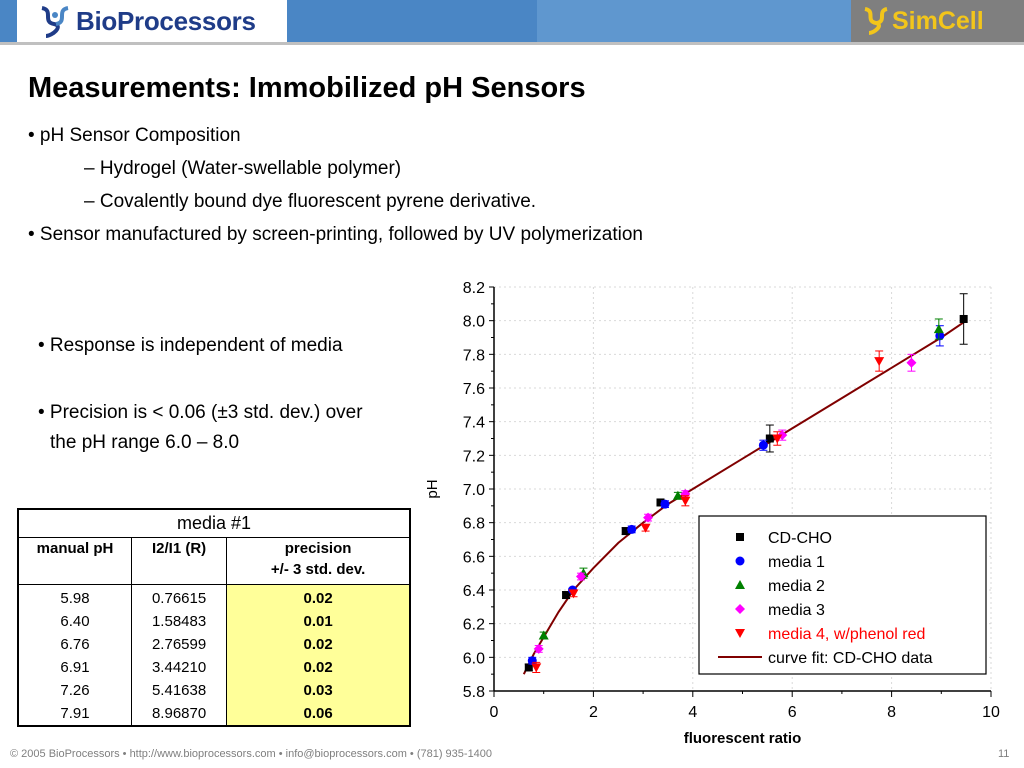 Image resolution: width=1024 pixels, height=768 pixels. What do you see at coordinates (876, 21) in the screenshot?
I see `simcell-logo-icon` at bounding box center [876, 21].